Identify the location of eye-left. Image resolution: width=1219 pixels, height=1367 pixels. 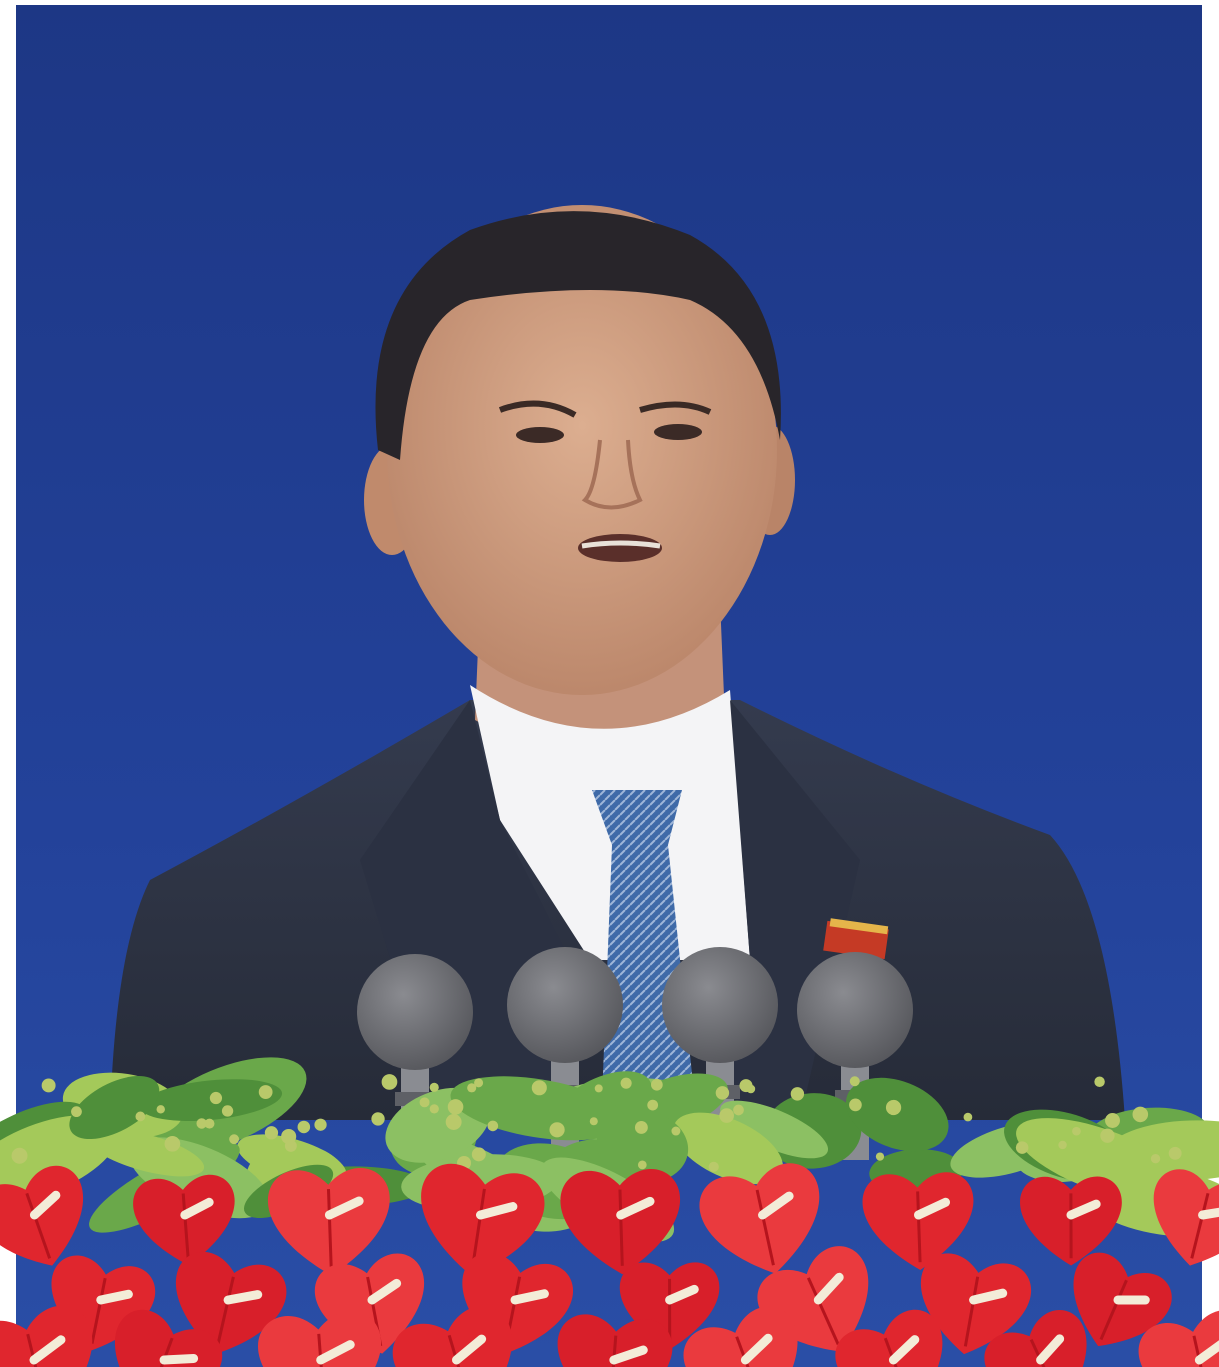
(540, 435).